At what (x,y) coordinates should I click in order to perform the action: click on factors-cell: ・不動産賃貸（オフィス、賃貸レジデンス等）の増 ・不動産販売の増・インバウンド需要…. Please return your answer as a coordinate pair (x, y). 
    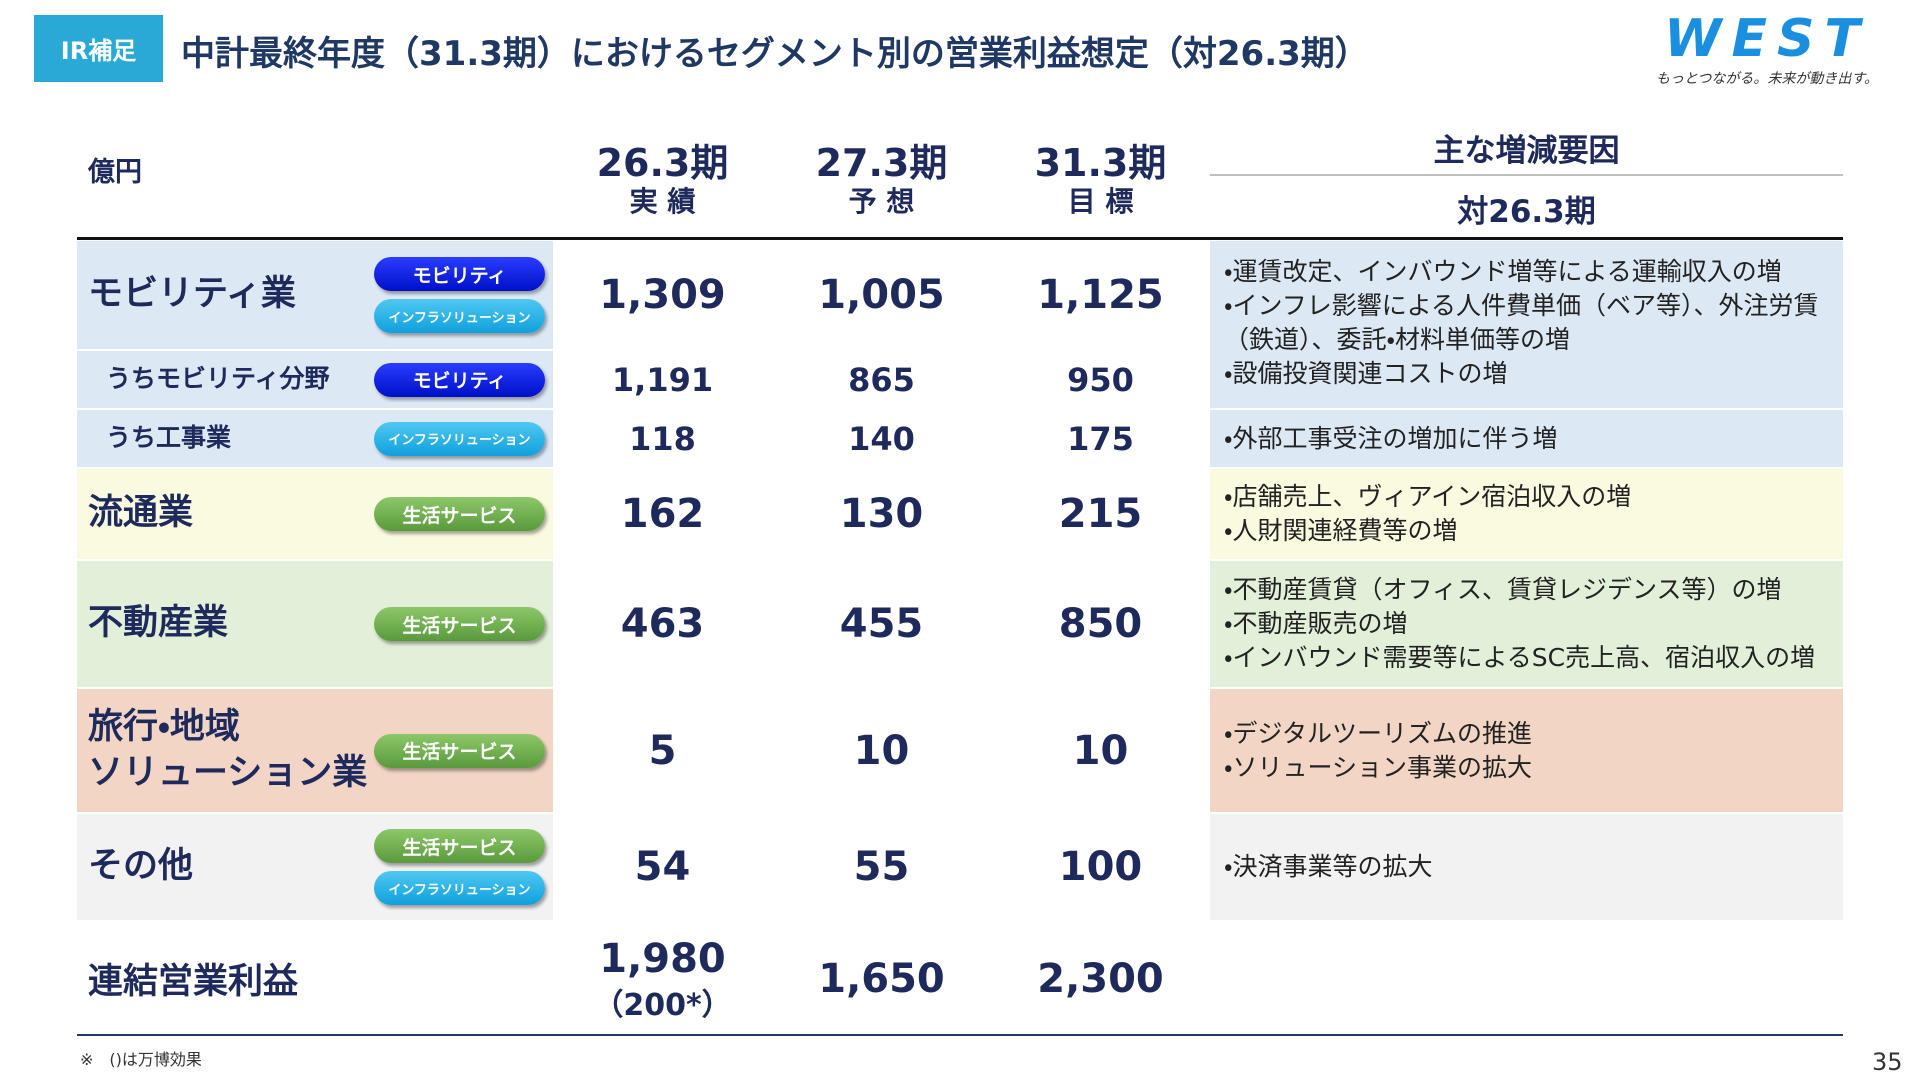
    Looking at the image, I should click on (1526, 624).